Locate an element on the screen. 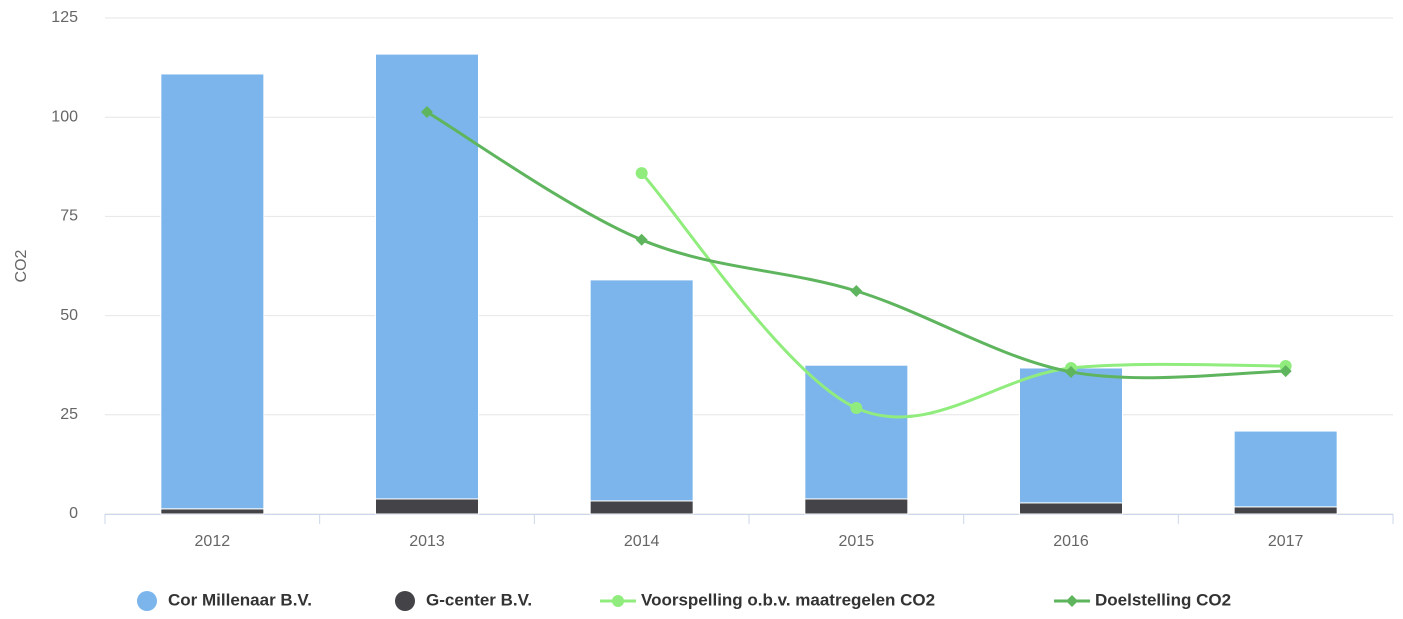 This screenshot has height=619, width=1403. legend-label: Voorspelling o.b.v. maatregelen CO2 is located at coordinates (788, 599).